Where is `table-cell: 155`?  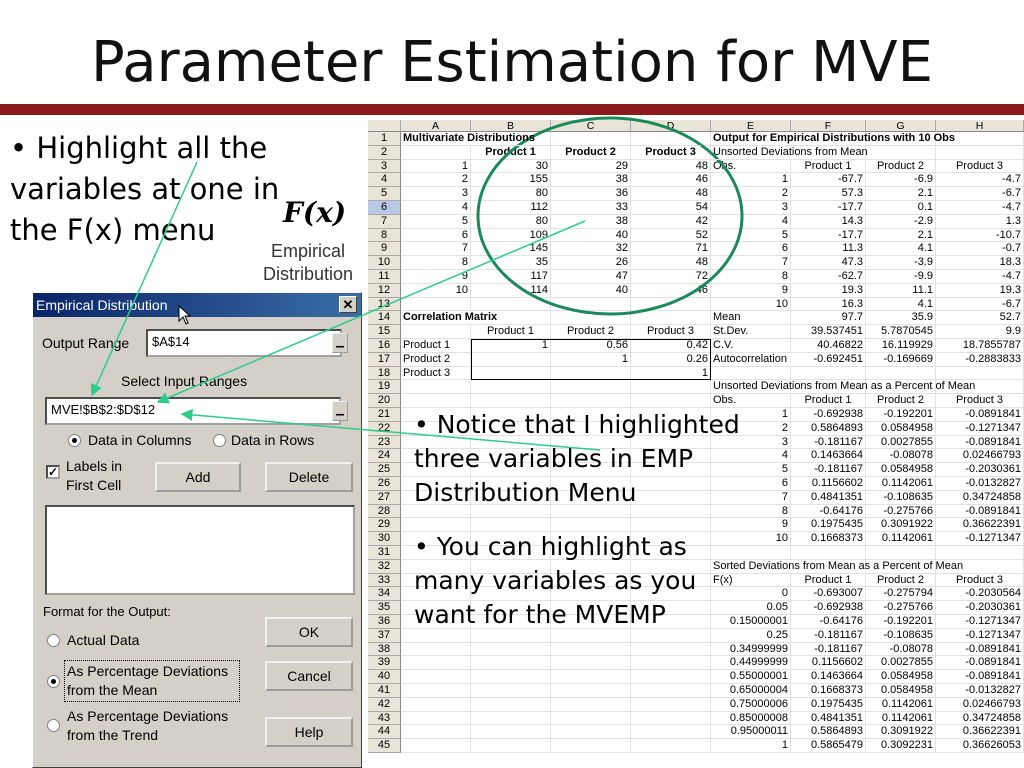
table-cell: 155 is located at coordinates (511, 180).